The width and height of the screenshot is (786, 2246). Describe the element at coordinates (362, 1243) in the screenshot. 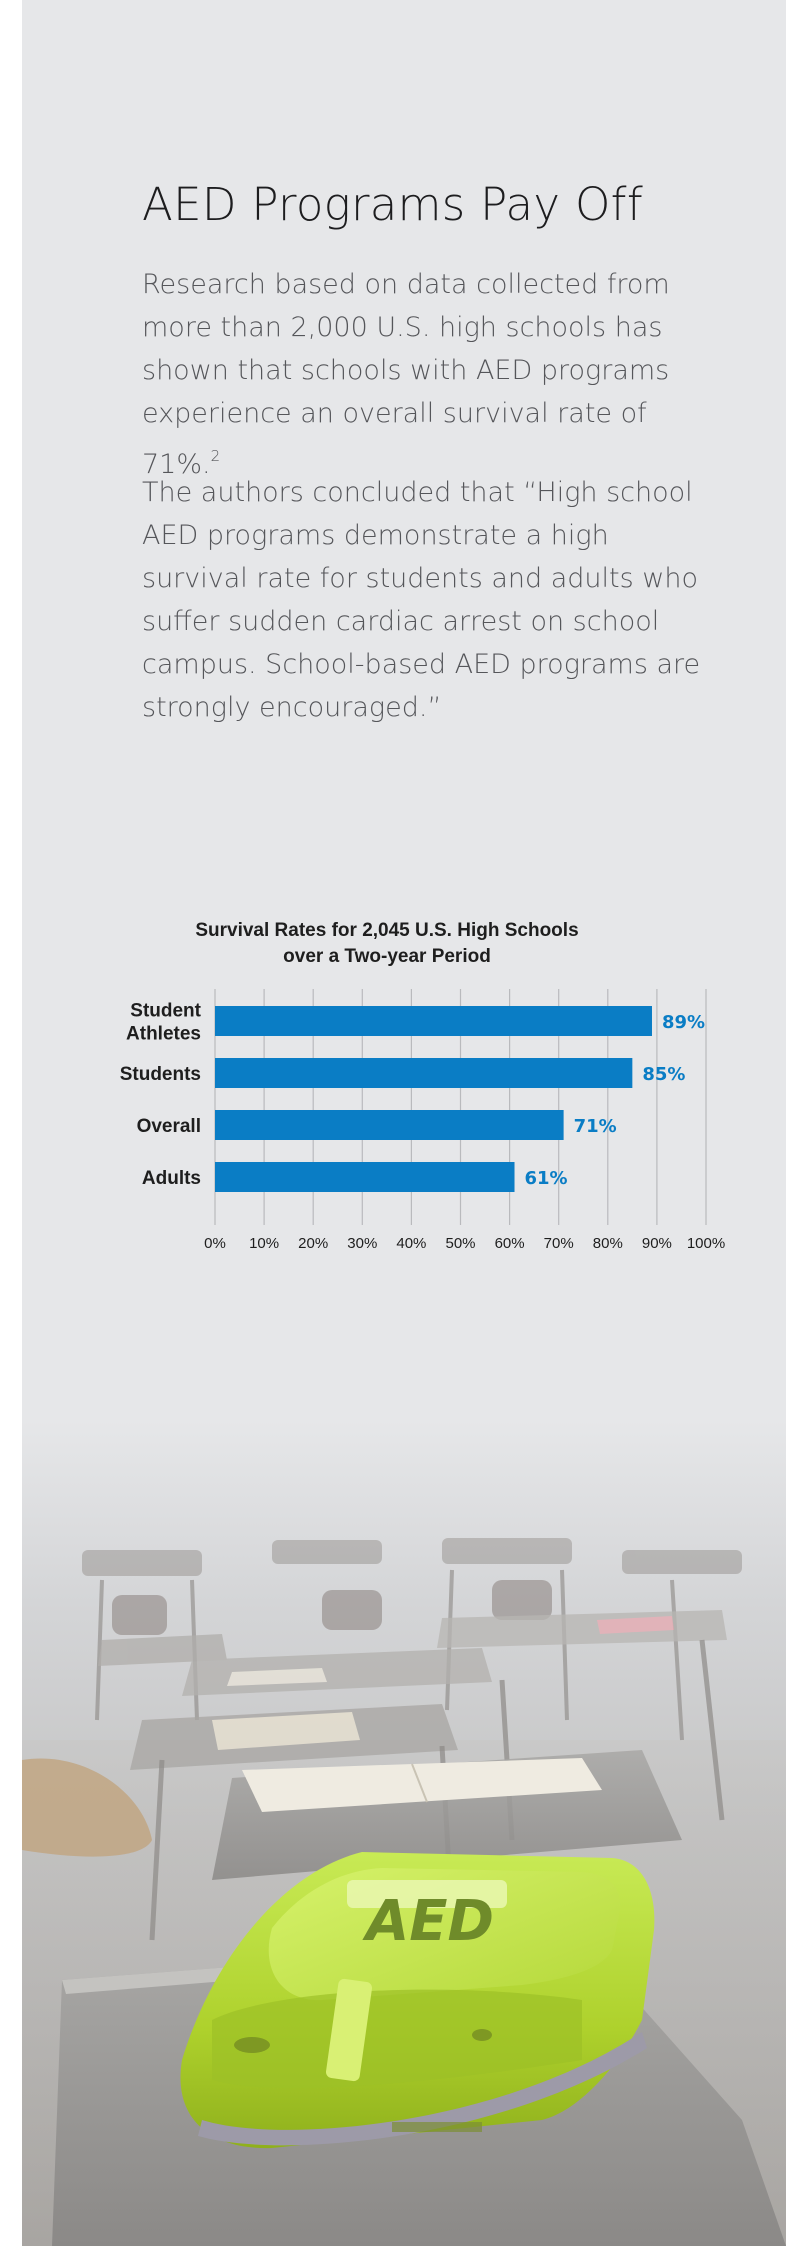

I see `x-tick-label: 30%` at that location.